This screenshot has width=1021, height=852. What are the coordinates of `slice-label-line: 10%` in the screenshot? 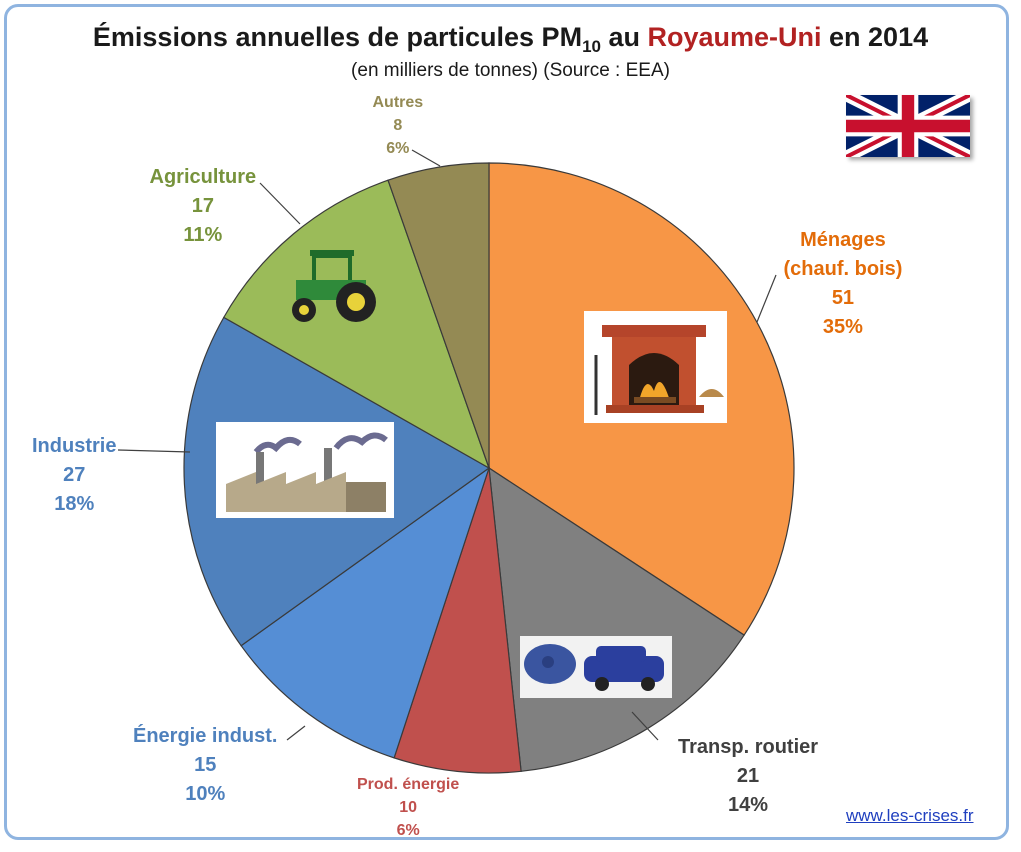 It's located at (205, 794).